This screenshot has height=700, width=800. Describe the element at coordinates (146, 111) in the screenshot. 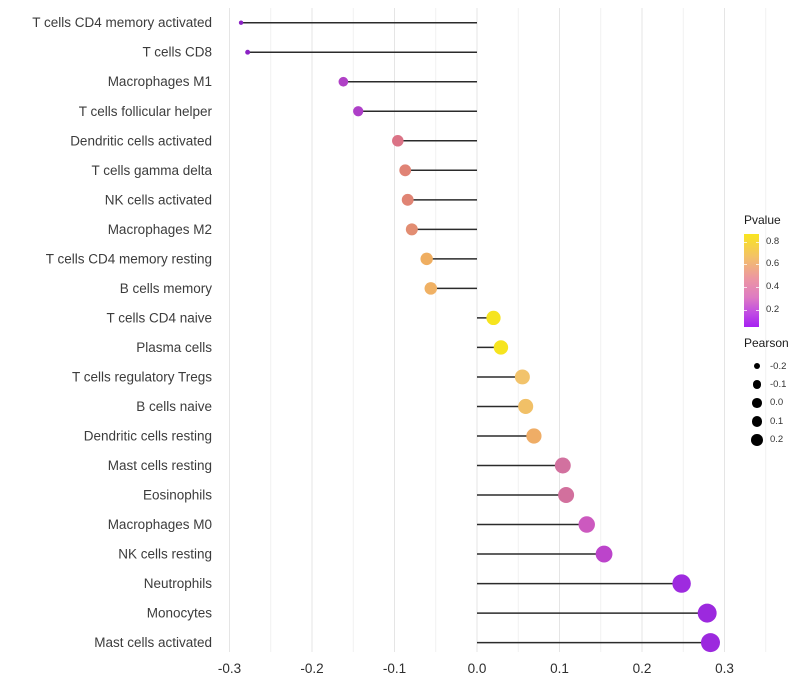

I see `y-axis-label: T cells follicular helper` at that location.